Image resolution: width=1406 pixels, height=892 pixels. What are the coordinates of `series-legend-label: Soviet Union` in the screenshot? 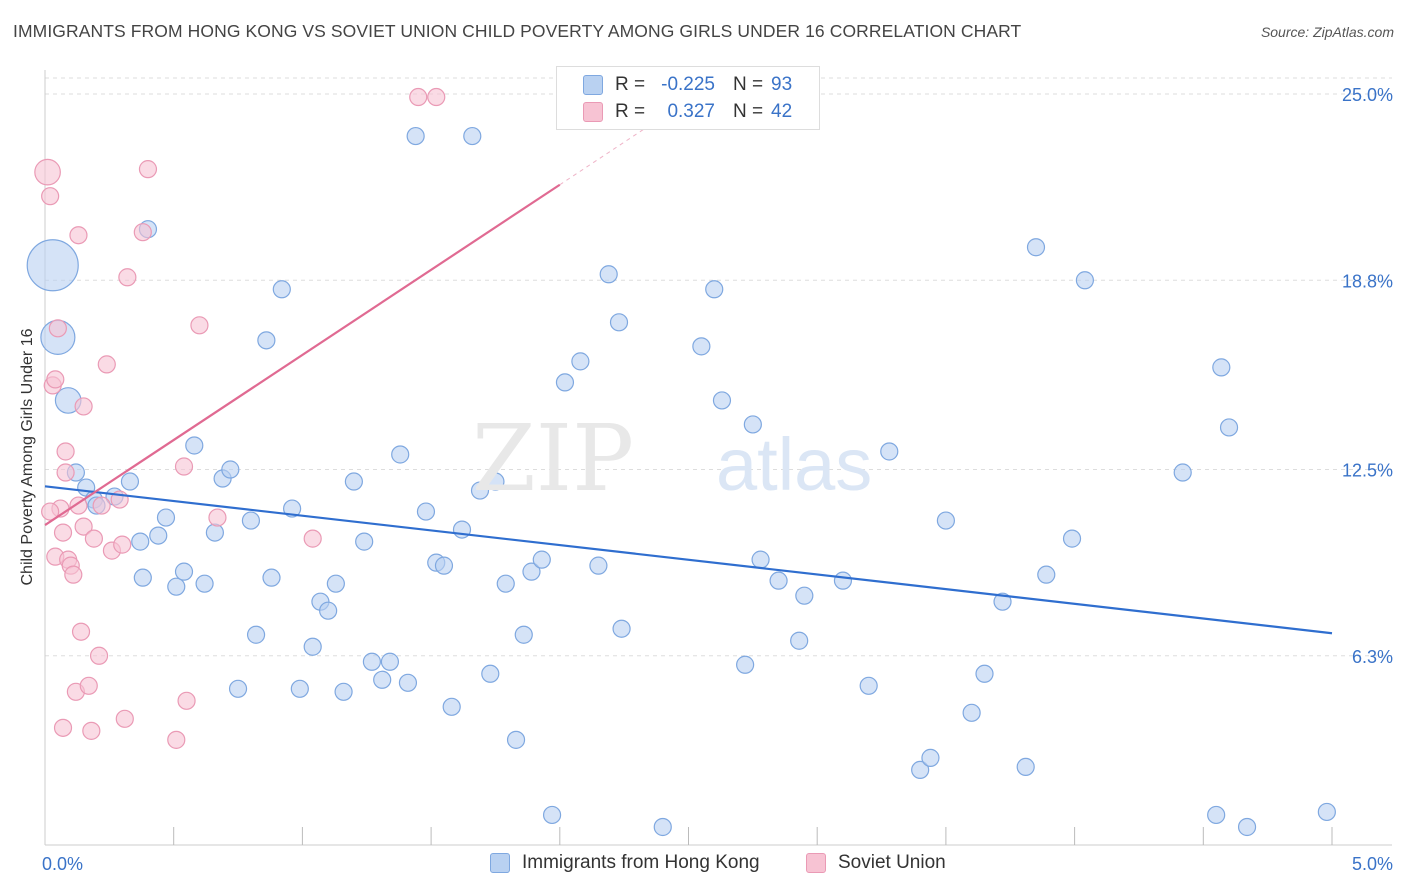 It's located at (892, 862).